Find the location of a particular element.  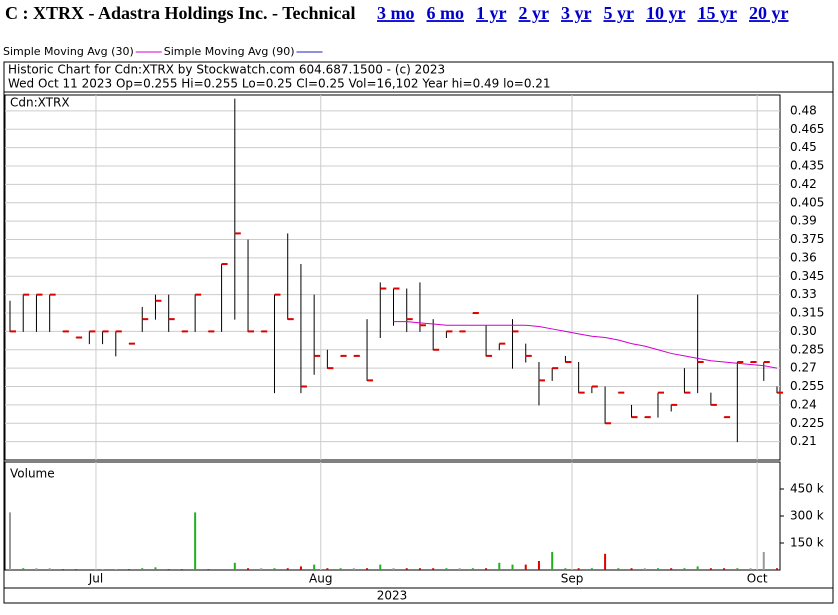

y-tick-label: 0.36 is located at coordinates (803, 257).